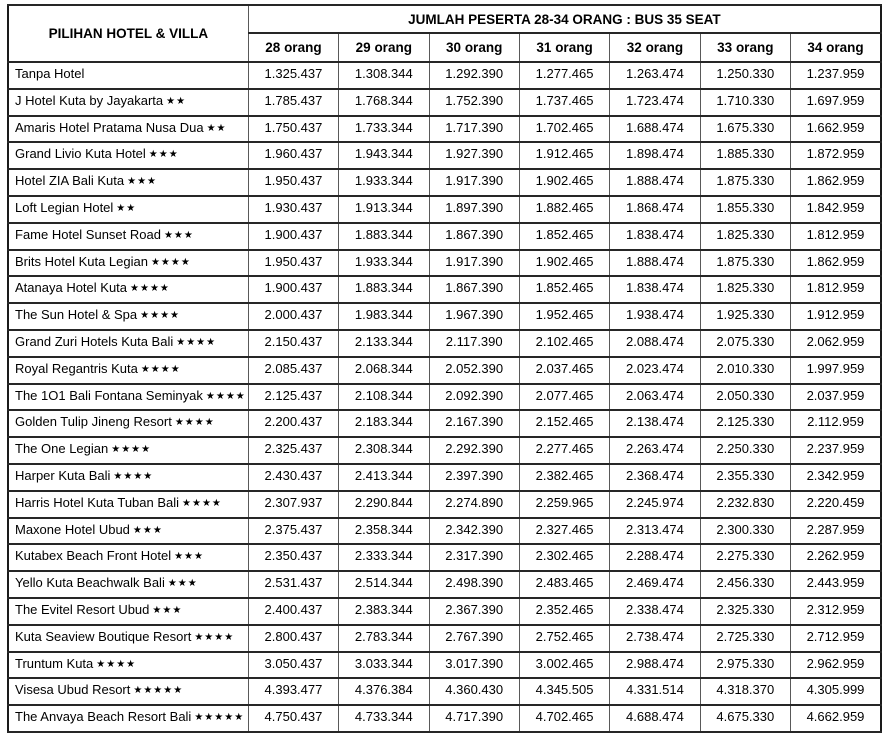 Image resolution: width=882 pixels, height=733 pixels. I want to click on hotel-name-cell: J Hotel Kuta by Jayakarta ★★, so click(128, 102).